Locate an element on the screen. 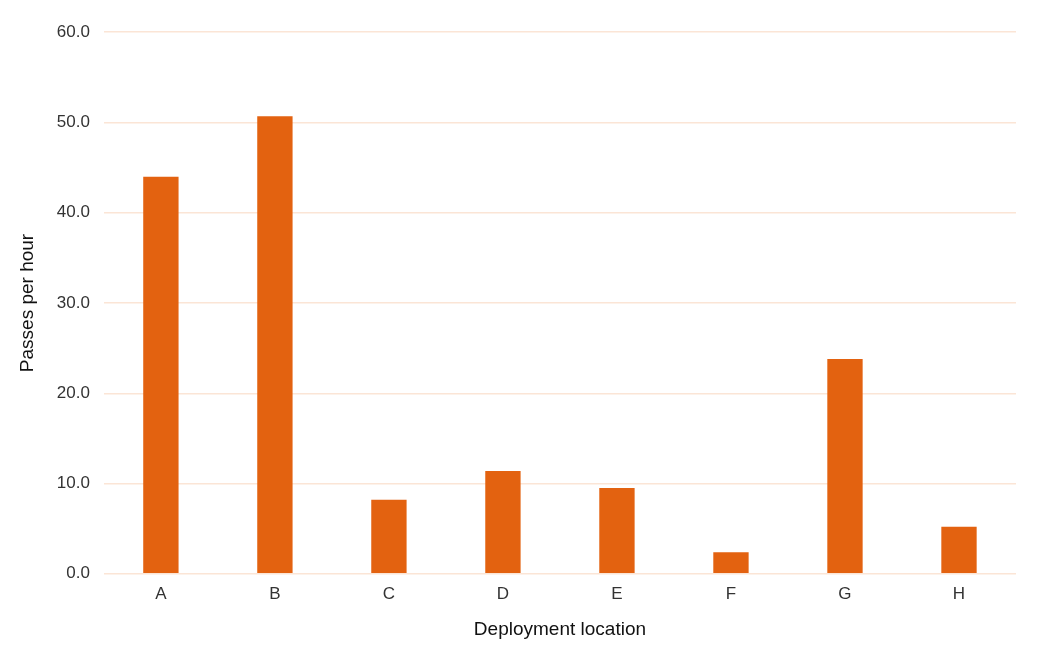  y-tick-label: 50.0 is located at coordinates (73, 122).